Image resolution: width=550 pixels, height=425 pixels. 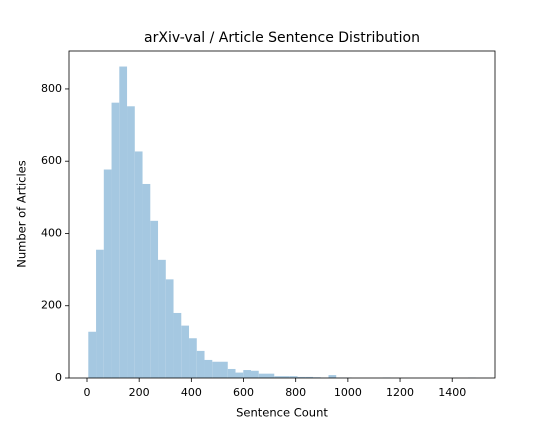 I want to click on x-tick-label: 600, so click(x=243, y=392).